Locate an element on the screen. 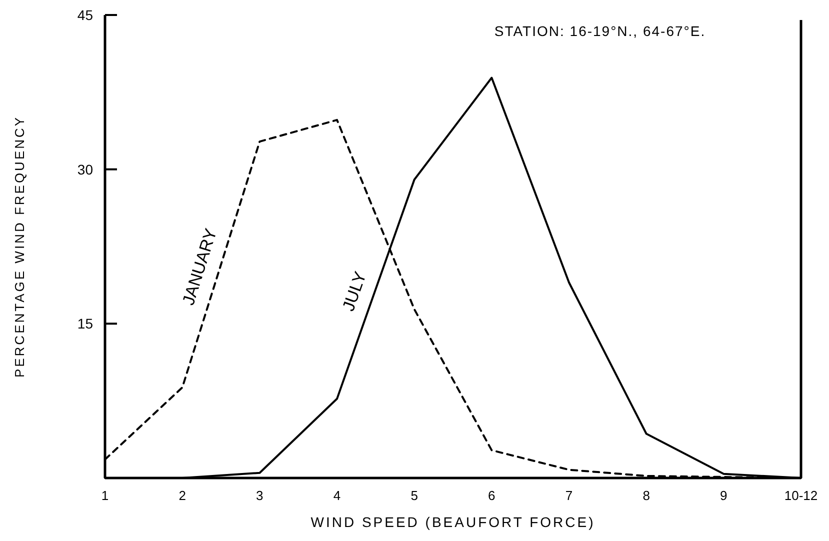 Image resolution: width=829 pixels, height=541 pixels. y-axis-title: PERCENTAGE WIND FREQUENCY is located at coordinates (19, 246).